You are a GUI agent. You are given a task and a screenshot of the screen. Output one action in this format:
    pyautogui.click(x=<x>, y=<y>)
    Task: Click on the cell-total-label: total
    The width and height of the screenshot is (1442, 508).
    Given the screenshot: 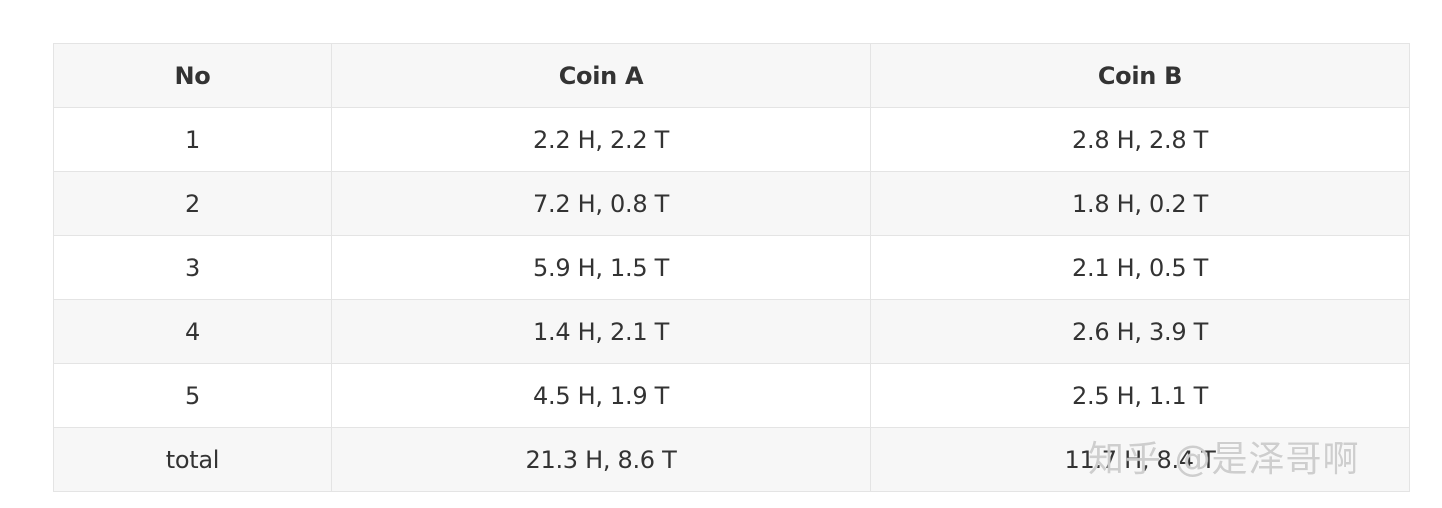 What is the action you would take?
    pyautogui.click(x=192, y=459)
    